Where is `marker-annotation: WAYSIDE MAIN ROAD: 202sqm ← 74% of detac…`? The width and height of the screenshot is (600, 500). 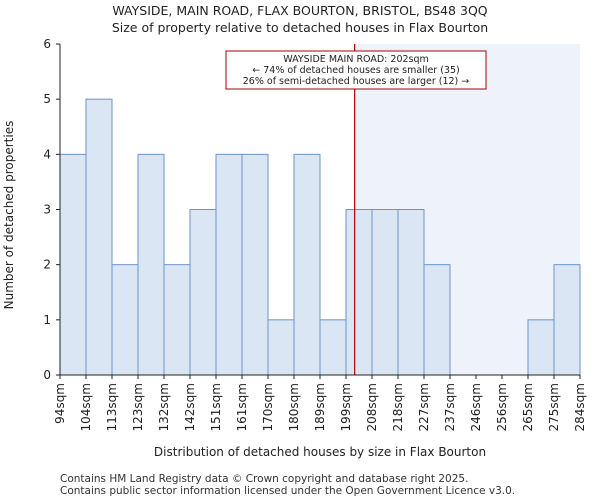
marker-annotation: WAYSIDE MAIN ROAD: 202sqm ← 74% of detac… is located at coordinates (356, 70).